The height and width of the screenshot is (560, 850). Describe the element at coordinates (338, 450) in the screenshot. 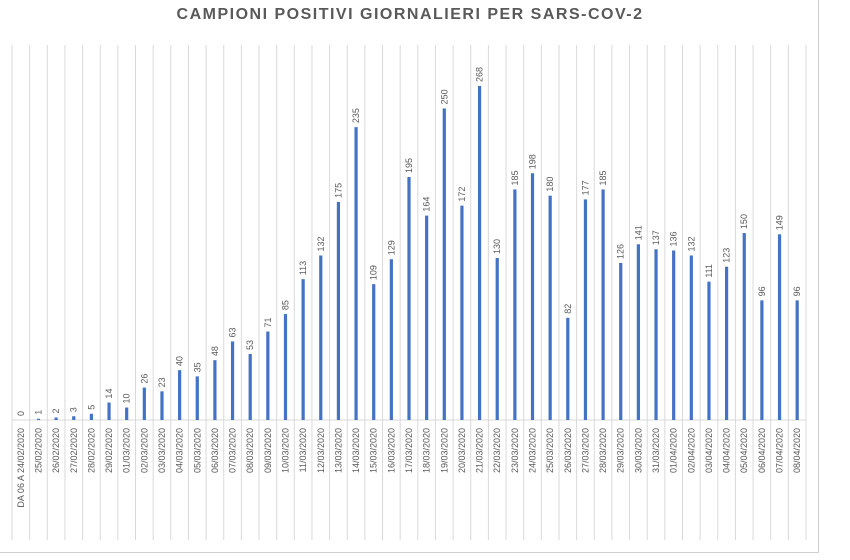

I see `tick-label: 13/03/2020` at that location.